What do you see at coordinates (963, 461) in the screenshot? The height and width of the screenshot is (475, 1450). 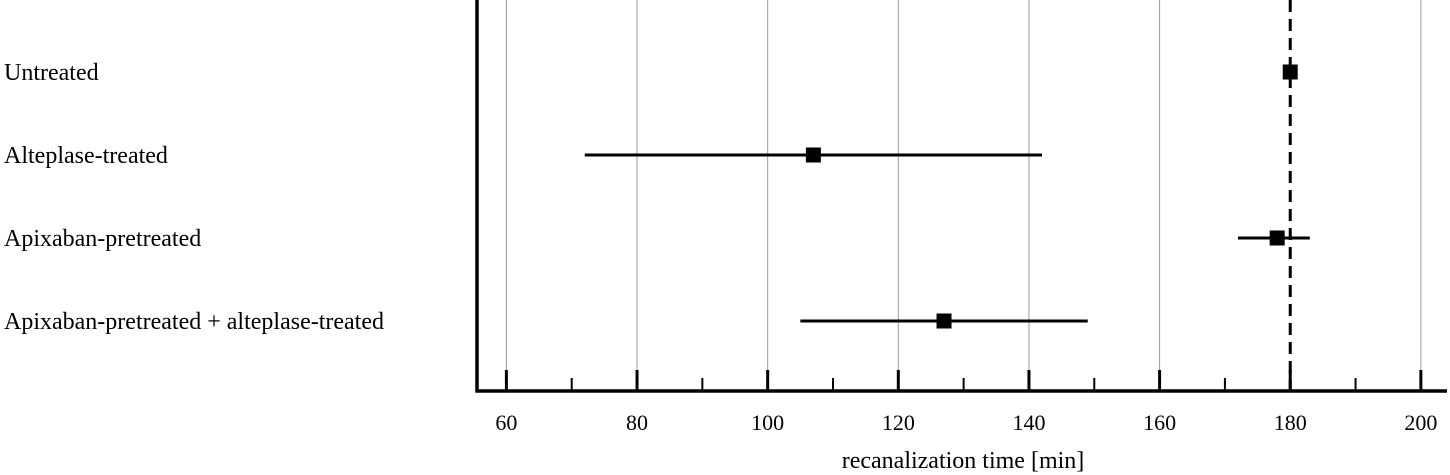 I see `x-axis-title: recanalization time [min]` at bounding box center [963, 461].